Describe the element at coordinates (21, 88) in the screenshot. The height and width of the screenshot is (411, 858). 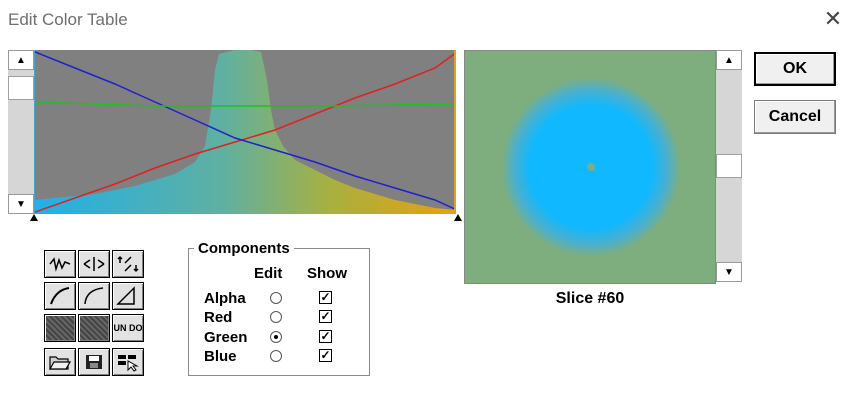
I see `scroll-thumb` at that location.